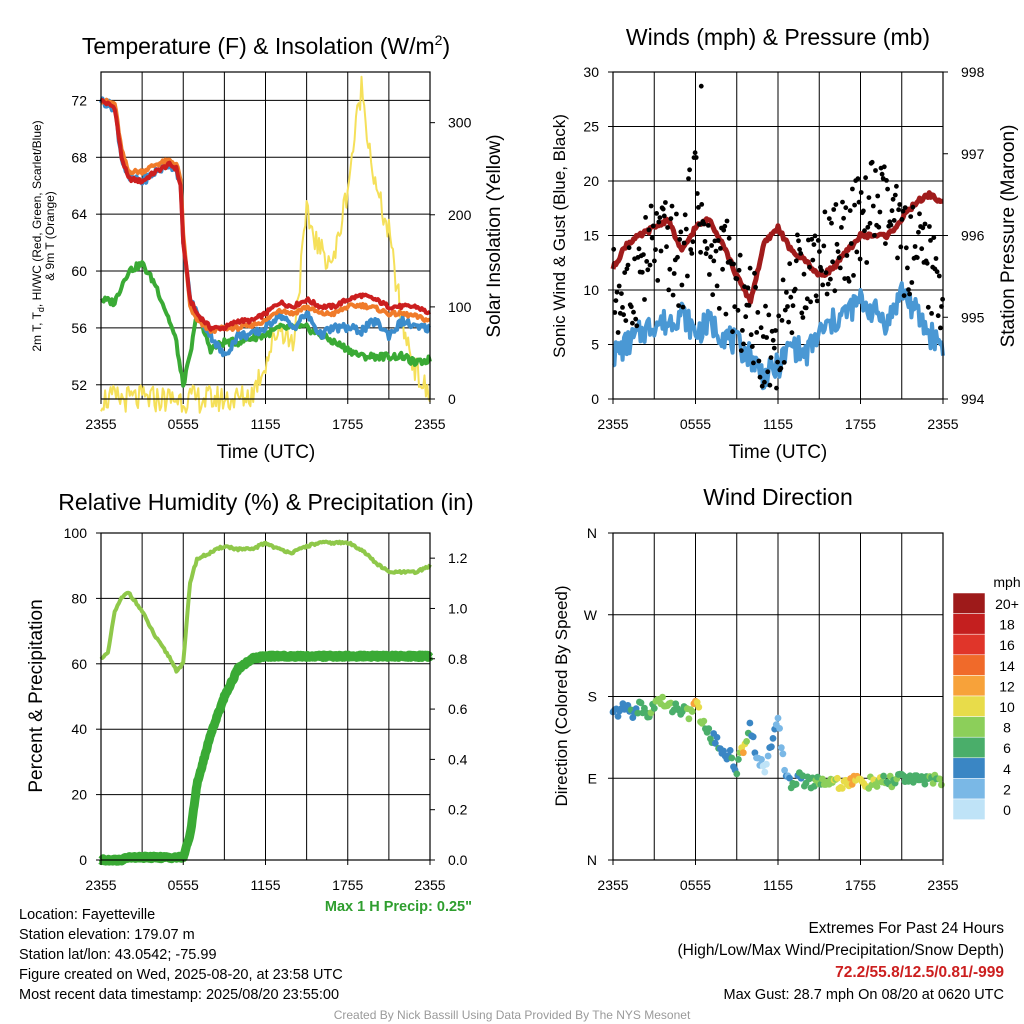 The image size is (1024, 1024). What do you see at coordinates (592, 697) in the screenshot?
I see `y-tick-label: S` at bounding box center [592, 697].